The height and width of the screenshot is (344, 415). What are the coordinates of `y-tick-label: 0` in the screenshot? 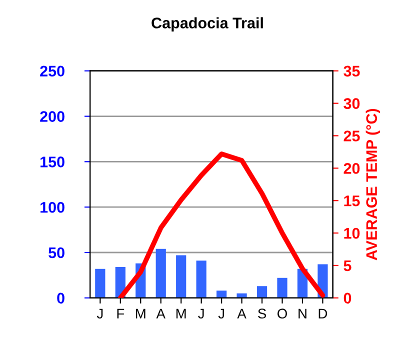 It's located at (60, 298).